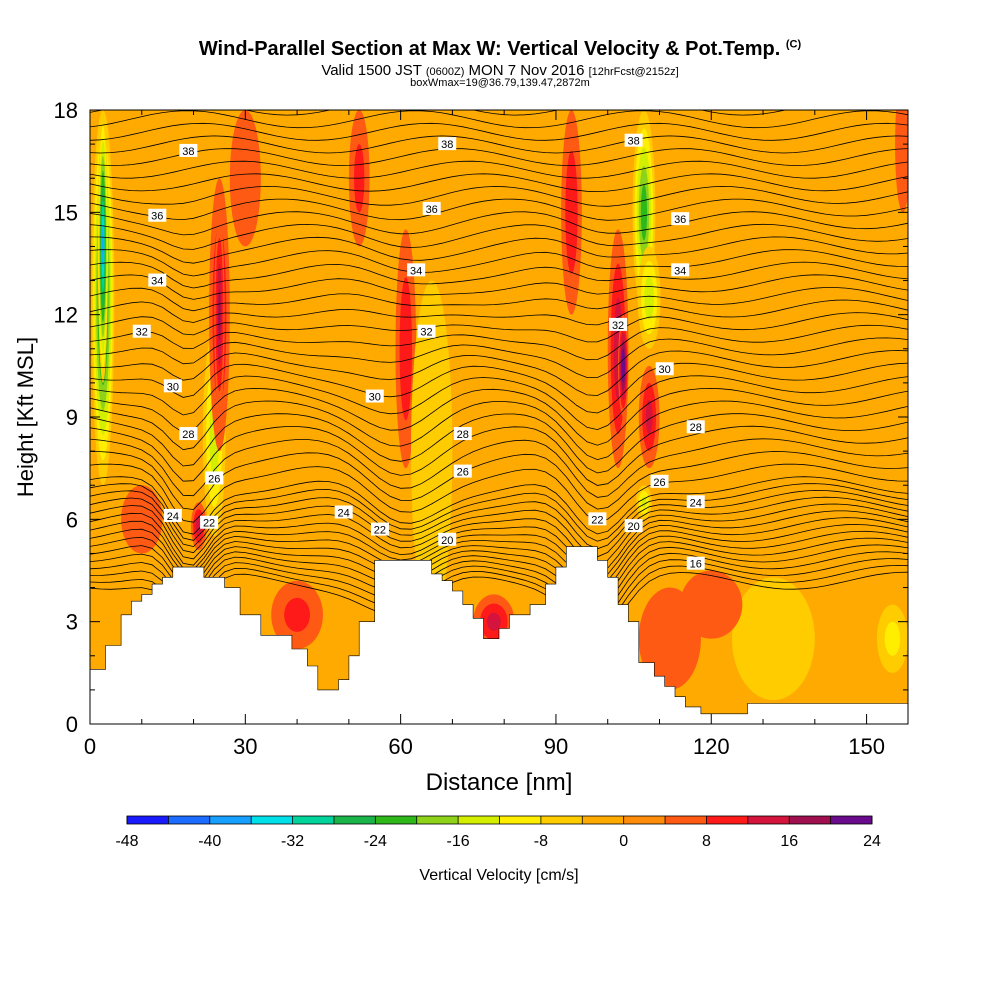 The width and height of the screenshot is (1000, 1000). I want to click on valid-utc: (0600Z), so click(445, 72).